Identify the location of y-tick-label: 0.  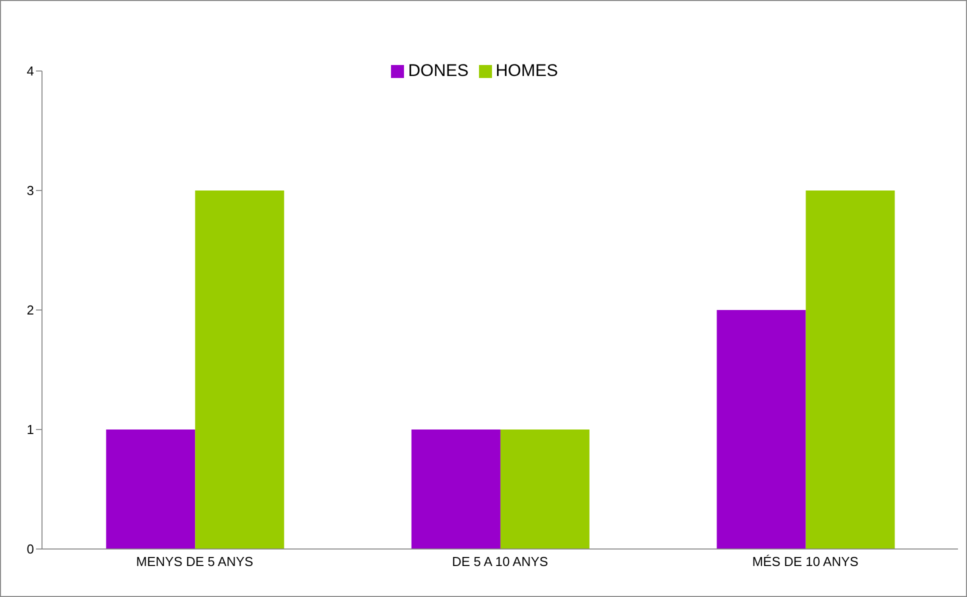
(30, 549).